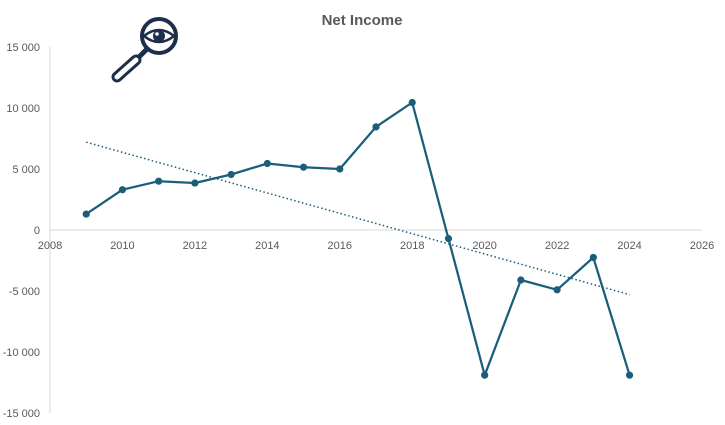 The width and height of the screenshot is (725, 425). What do you see at coordinates (21, 414) in the screenshot?
I see `y-tick-label: -15 000` at bounding box center [21, 414].